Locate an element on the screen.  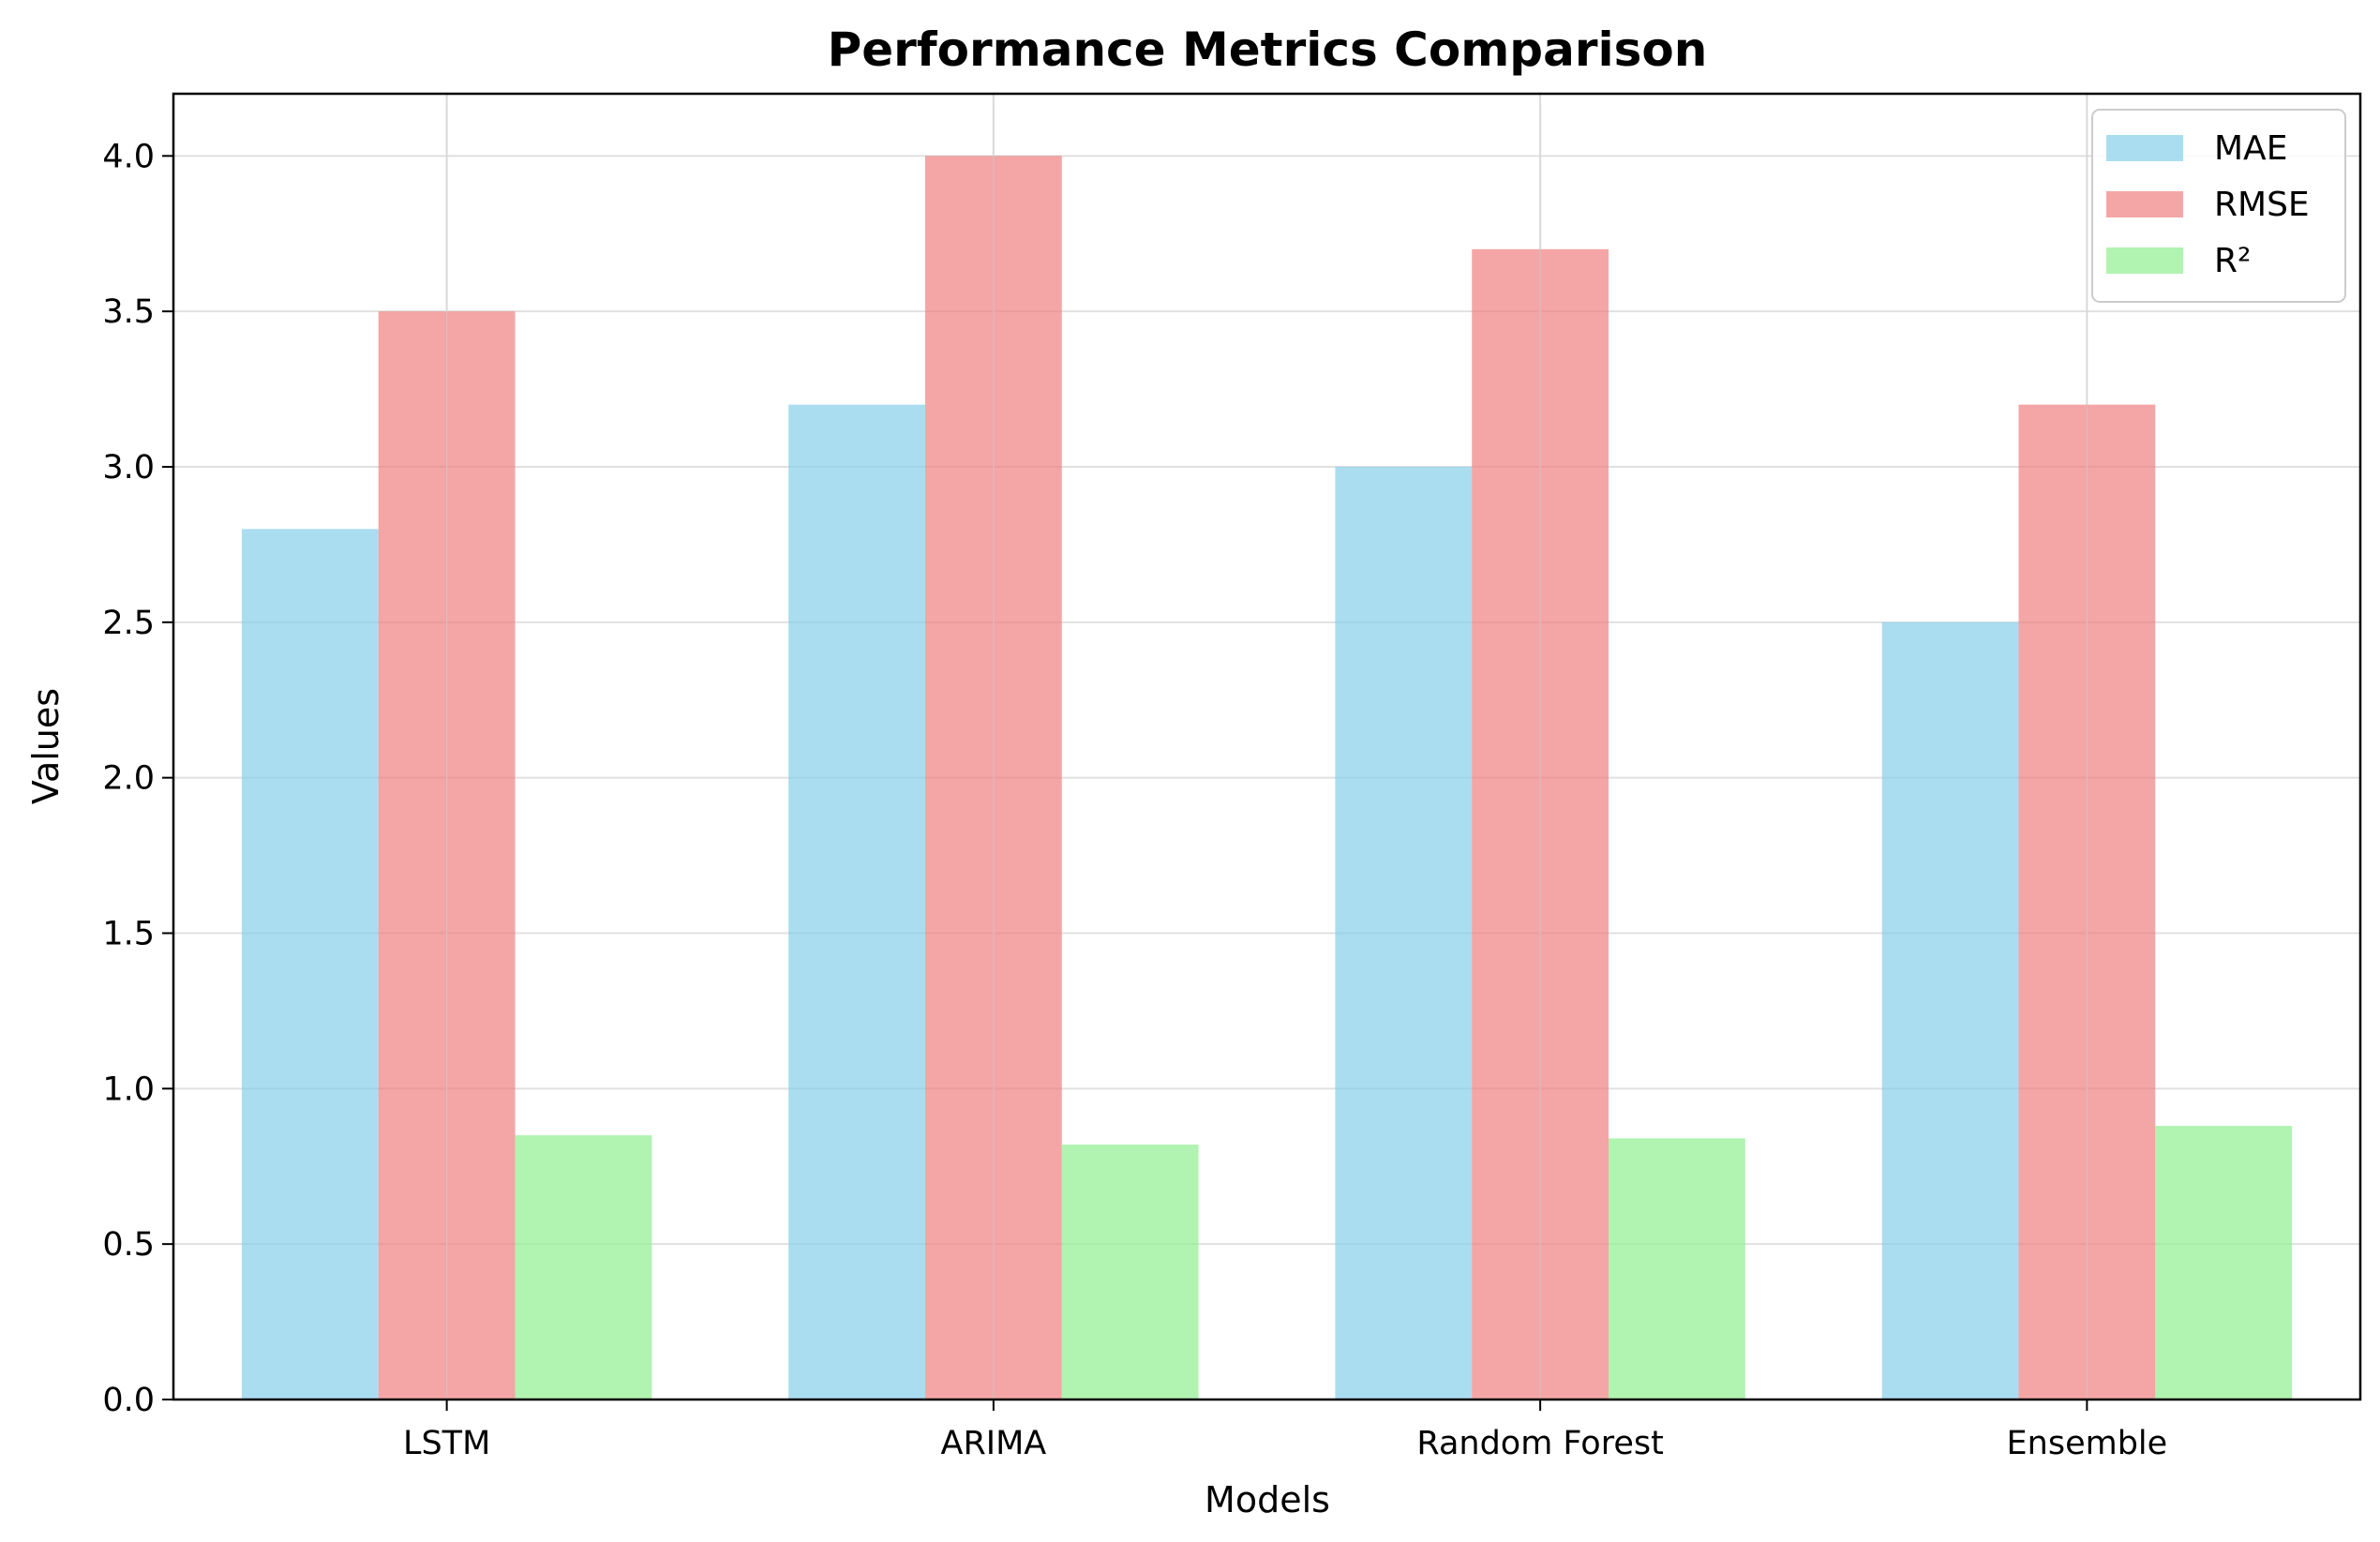
y-tick-label: 2.5 is located at coordinates (128, 623).